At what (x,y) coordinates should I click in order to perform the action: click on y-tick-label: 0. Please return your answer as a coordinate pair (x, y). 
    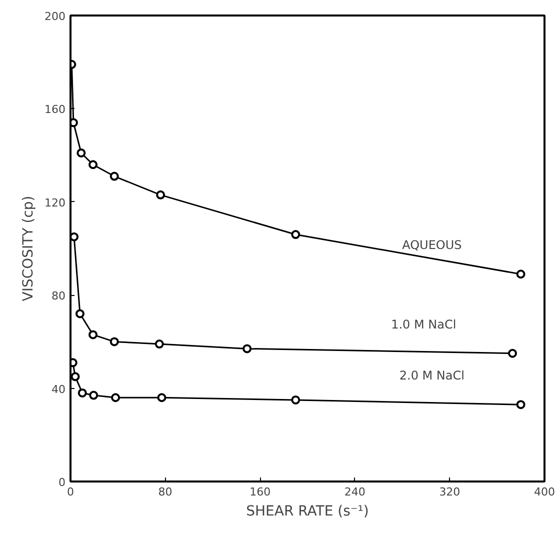
    Looking at the image, I should click on (62, 482).